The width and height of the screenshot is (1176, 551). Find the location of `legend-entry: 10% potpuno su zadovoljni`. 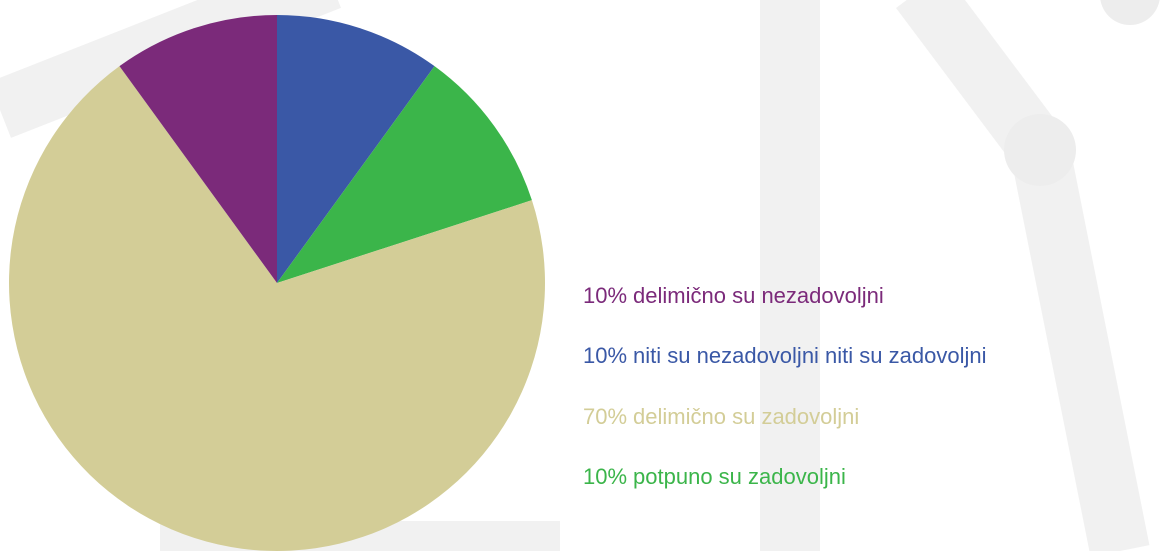

legend-entry: 10% potpuno su zadovoljni is located at coordinates (714, 476).